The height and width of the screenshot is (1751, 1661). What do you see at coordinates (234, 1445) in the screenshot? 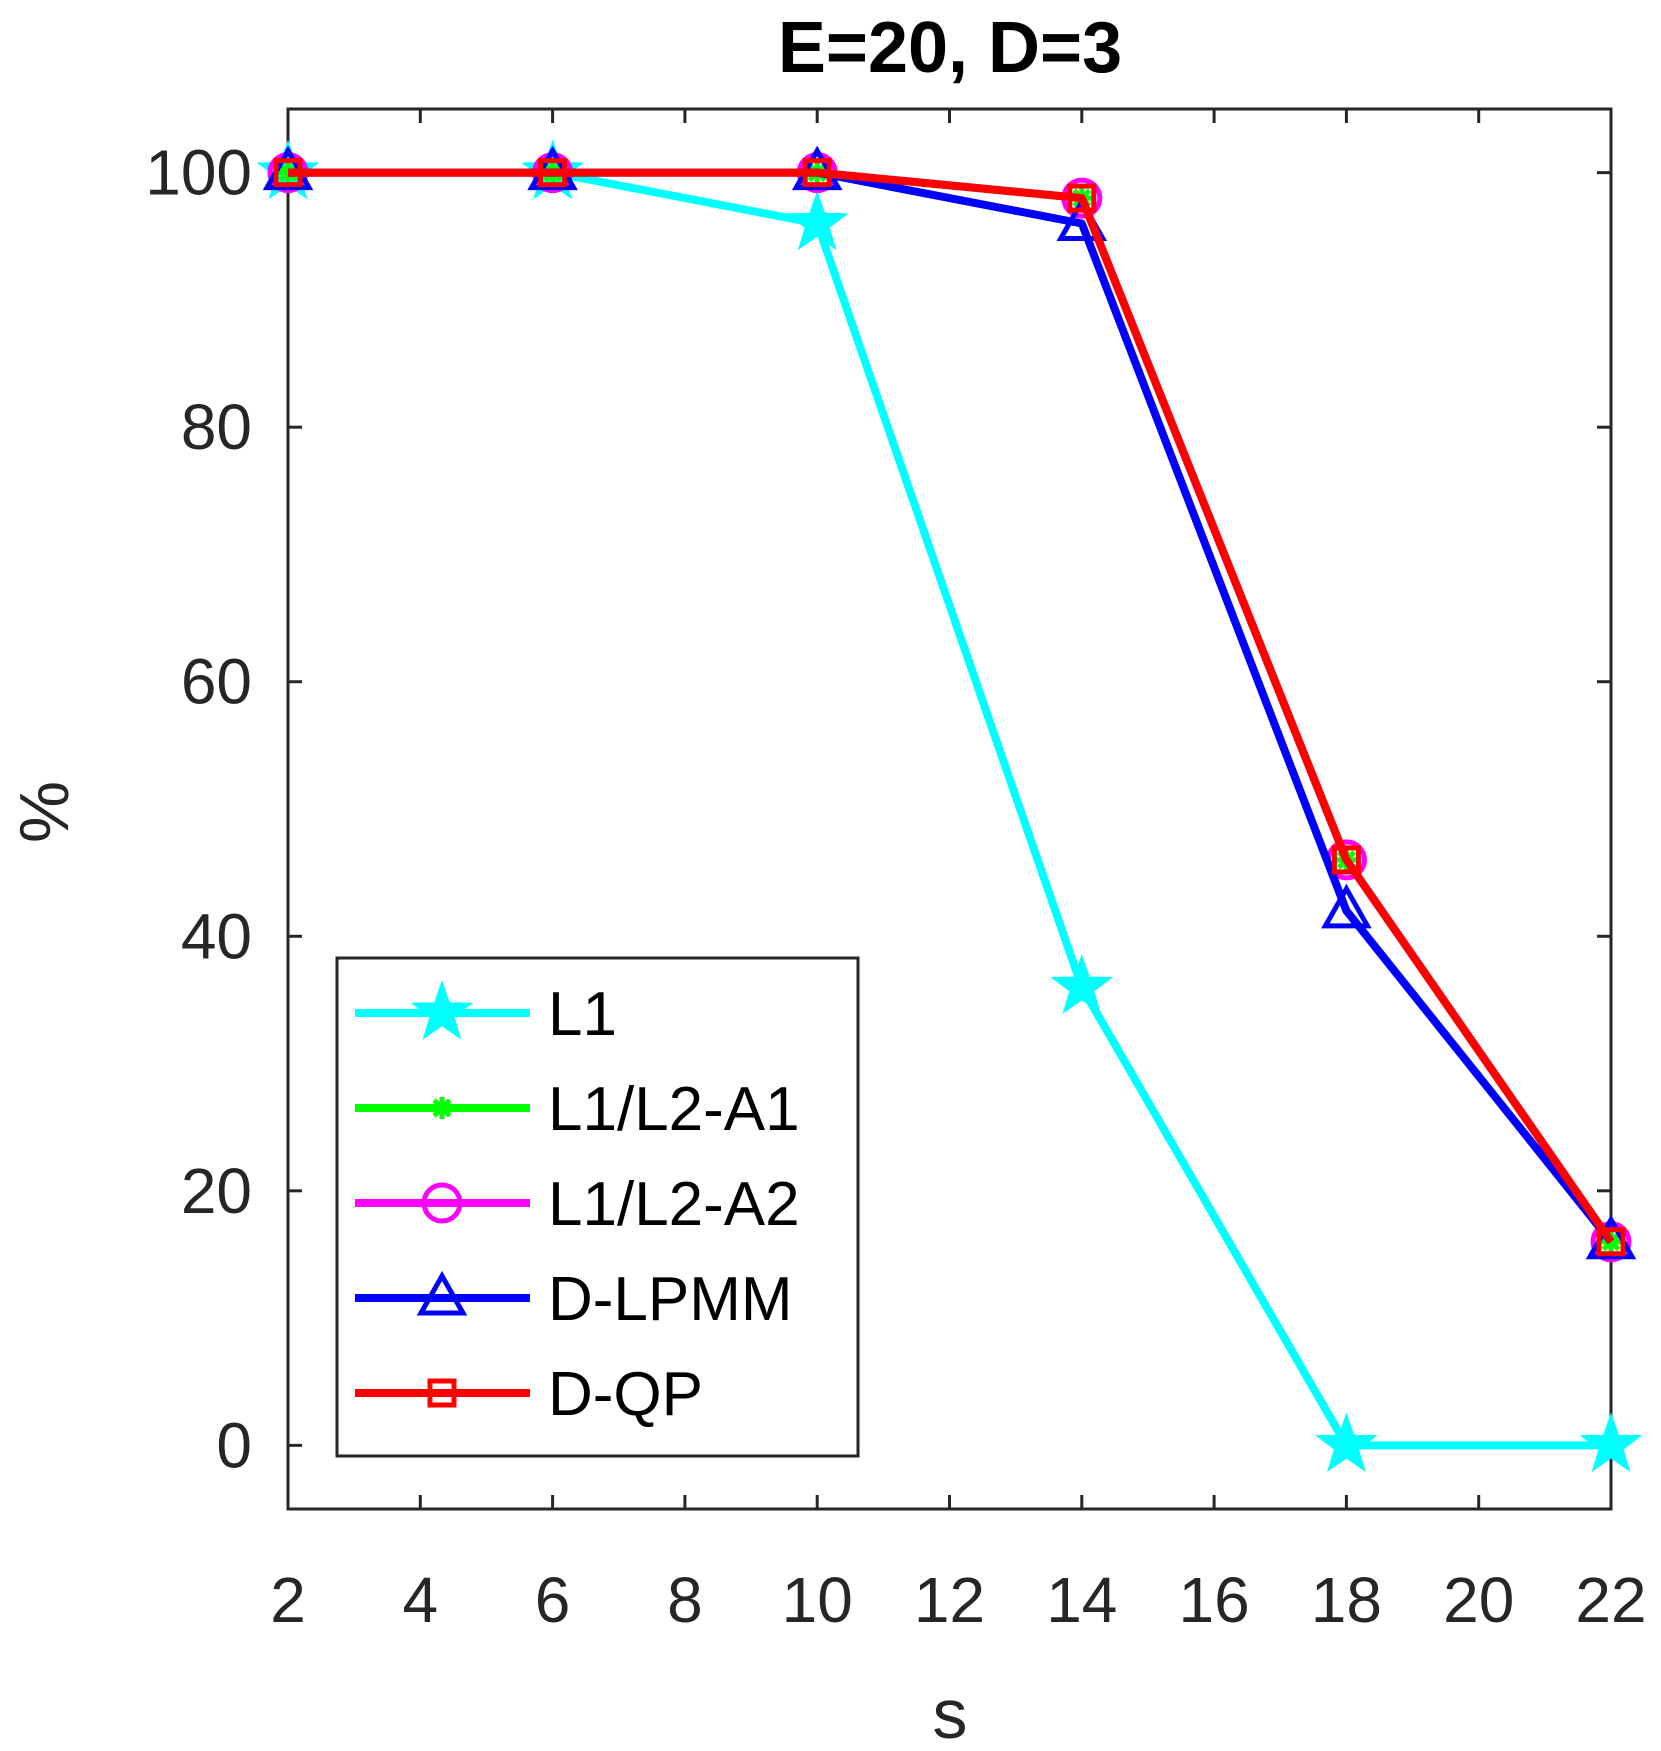
I see `y-tick-label: 0` at bounding box center [234, 1445].